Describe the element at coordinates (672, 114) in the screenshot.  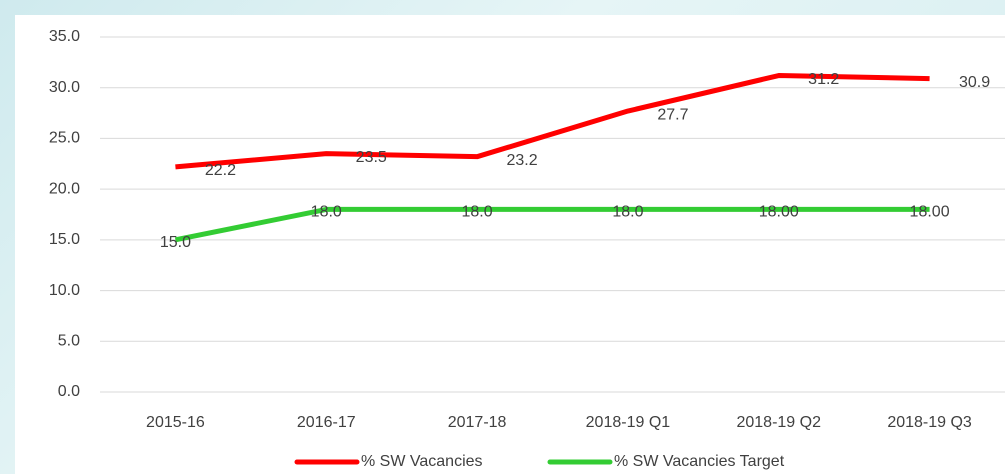
I see `data-label: 27.7` at that location.